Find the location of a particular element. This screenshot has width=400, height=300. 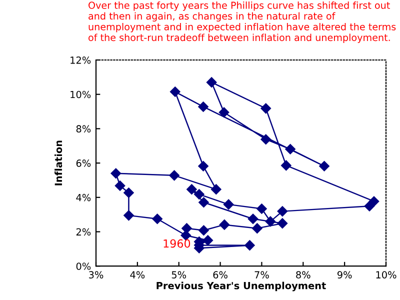

y-tick-label: 10% is located at coordinates (80, 94).